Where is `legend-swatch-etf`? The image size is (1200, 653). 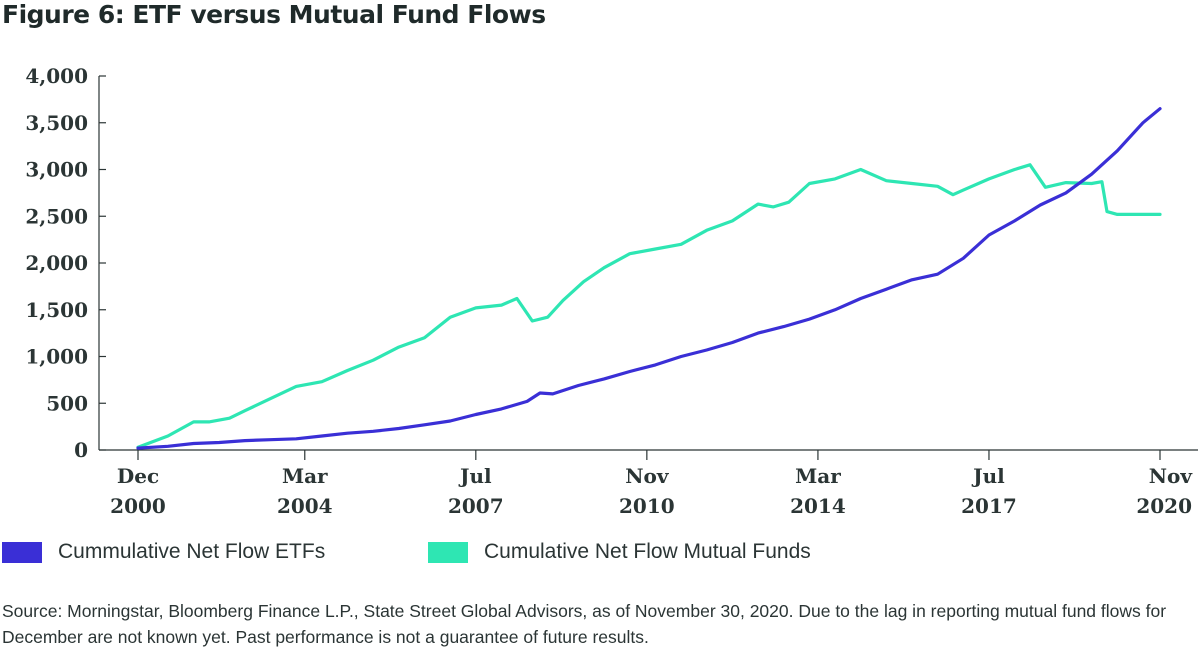 legend-swatch-etf is located at coordinates (22, 552).